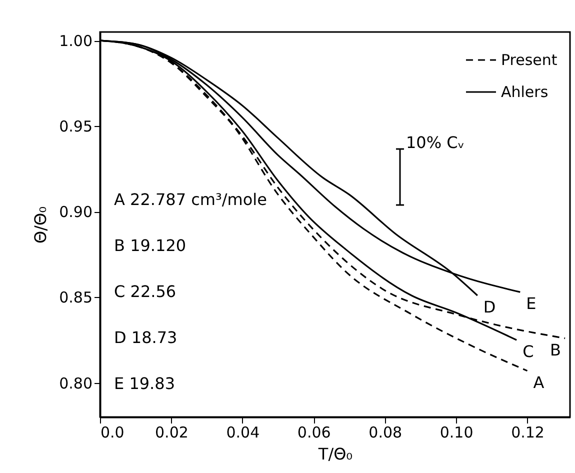  I want to click on annotation: C, so click(528, 351).